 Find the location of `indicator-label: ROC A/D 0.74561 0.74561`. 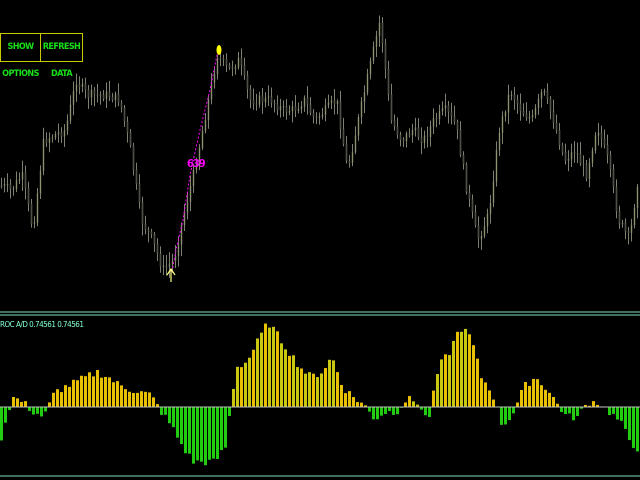

indicator-label: ROC A/D 0.74561 0.74561 is located at coordinates (42, 324).